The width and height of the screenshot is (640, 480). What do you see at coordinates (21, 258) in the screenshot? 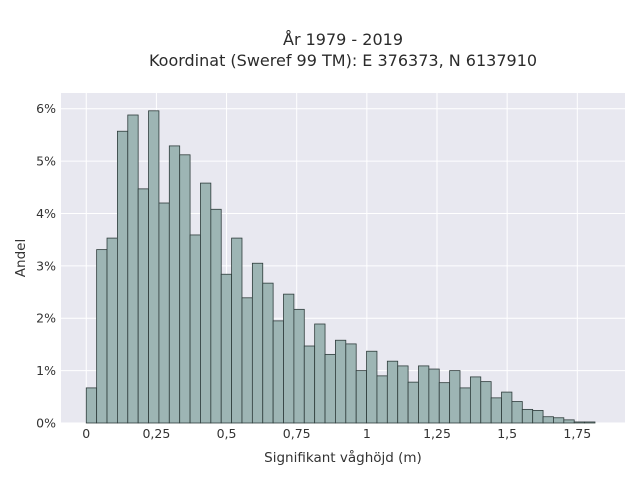
I see `y-axis-label: Andel` at bounding box center [21, 258].